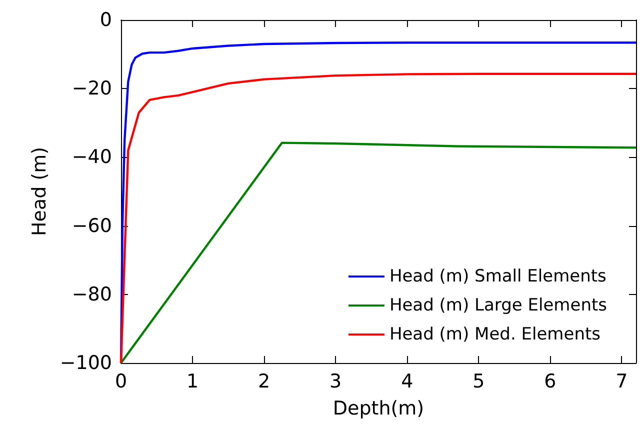 Image resolution: width=640 pixels, height=428 pixels. I want to click on x-tick-label: 2, so click(264, 381).